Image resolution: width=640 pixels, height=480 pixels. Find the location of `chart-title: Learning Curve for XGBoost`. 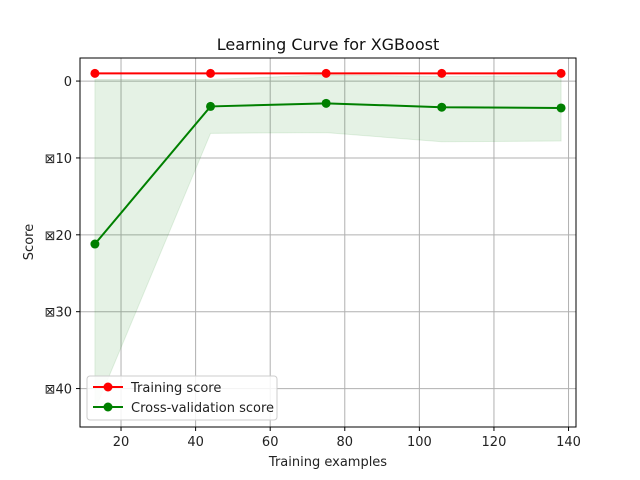

chart-title: Learning Curve for XGBoost is located at coordinates (328, 44).